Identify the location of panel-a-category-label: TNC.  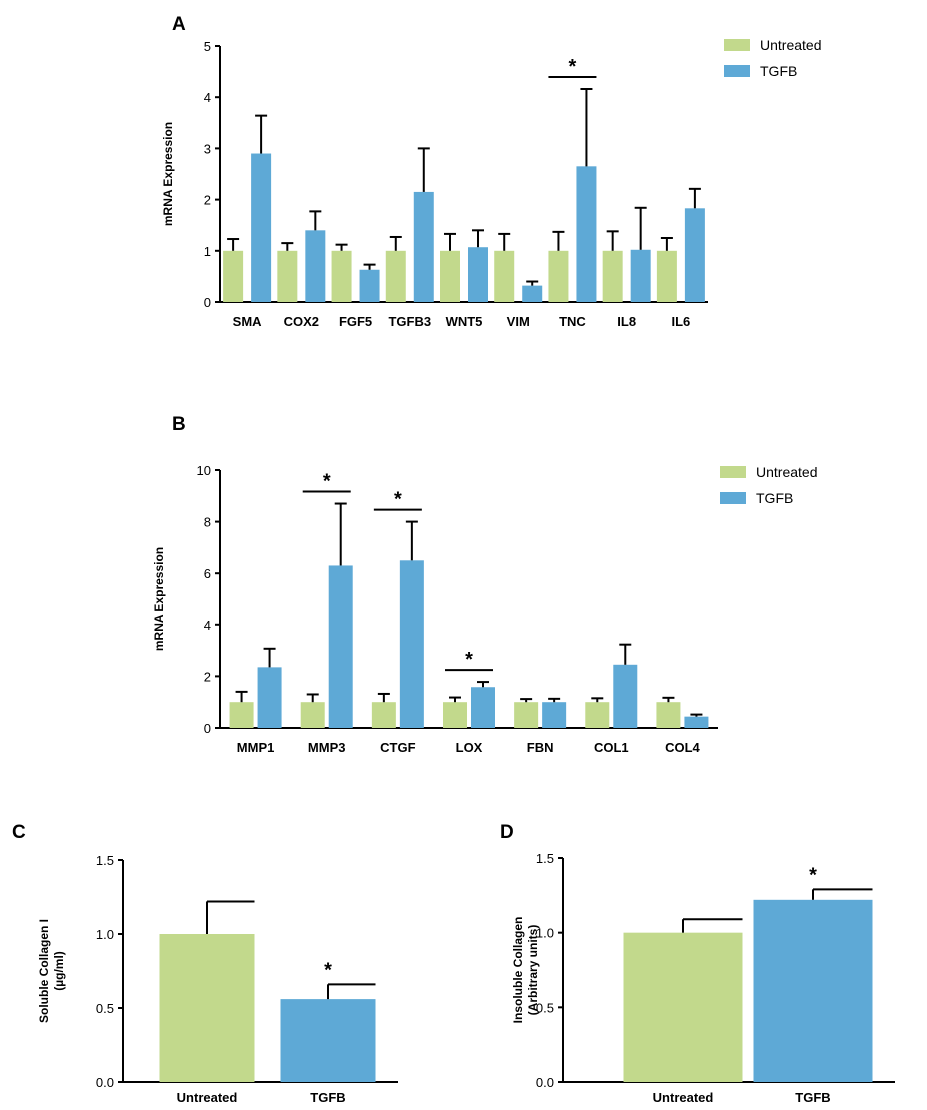
(572, 321).